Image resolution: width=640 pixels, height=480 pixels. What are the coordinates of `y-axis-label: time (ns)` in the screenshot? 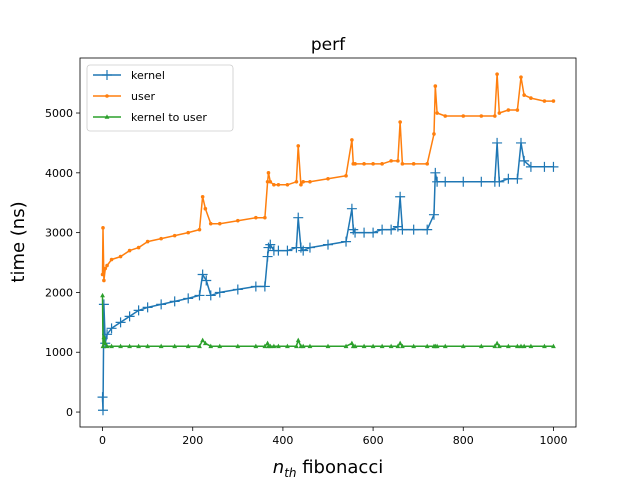 It's located at (18, 241).